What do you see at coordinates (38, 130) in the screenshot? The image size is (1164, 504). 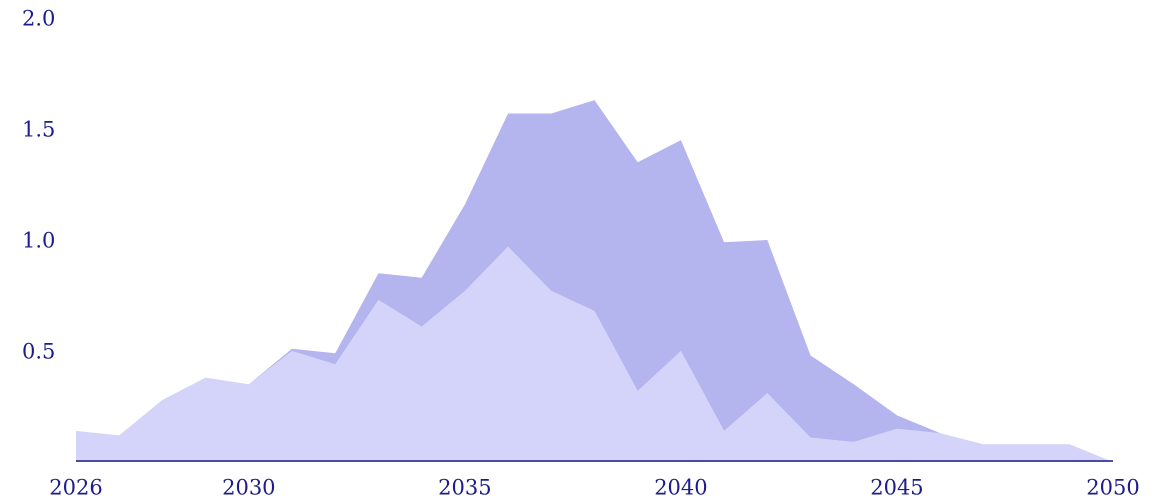 I see `y-tick-label: 1.5` at bounding box center [38, 130].